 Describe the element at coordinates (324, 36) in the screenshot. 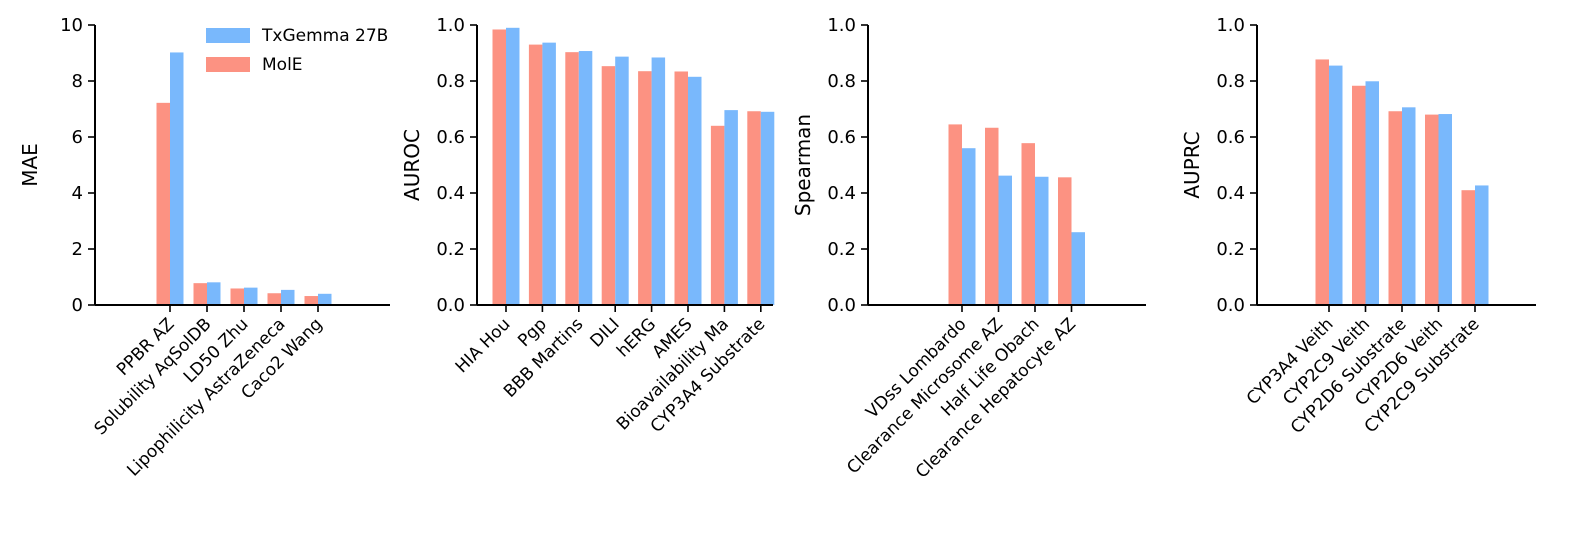

I see `legend-label-txgemma: TxGemma 27B` at that location.